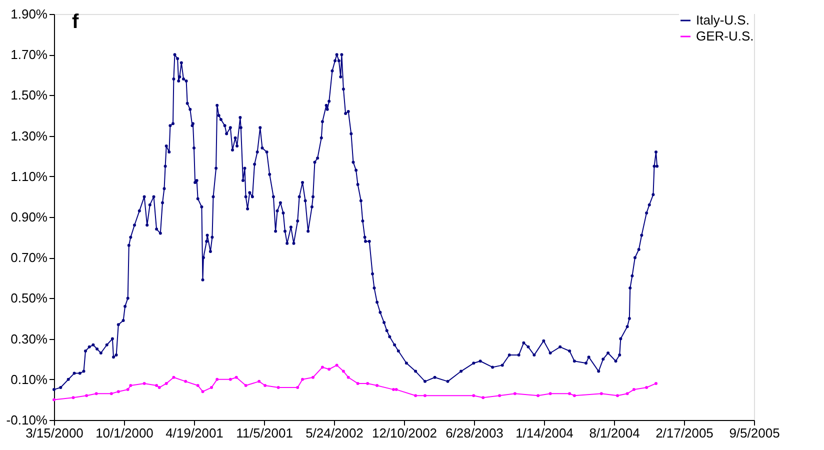 The height and width of the screenshot is (450, 824). Describe the element at coordinates (29, 95) in the screenshot. I see `y-tick-label: 1.50%` at that location.